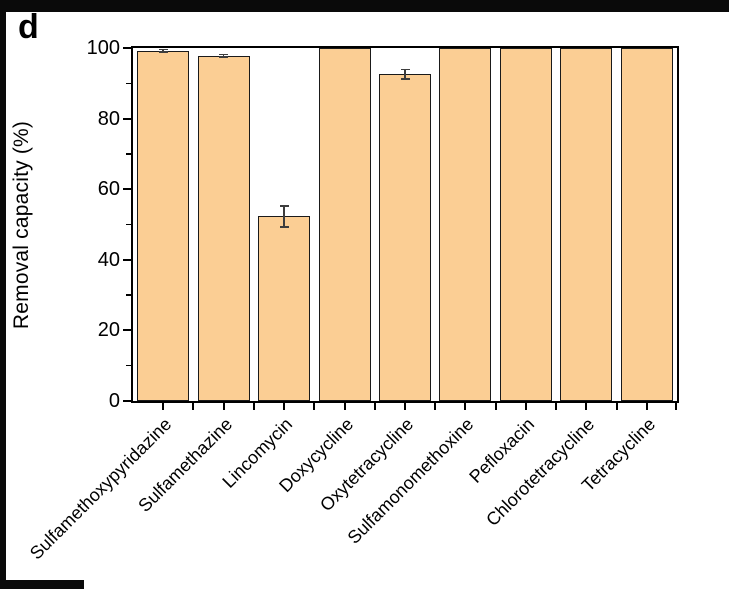 The image size is (729, 589). I want to click on y-tick-label: 60, so click(108, 189).